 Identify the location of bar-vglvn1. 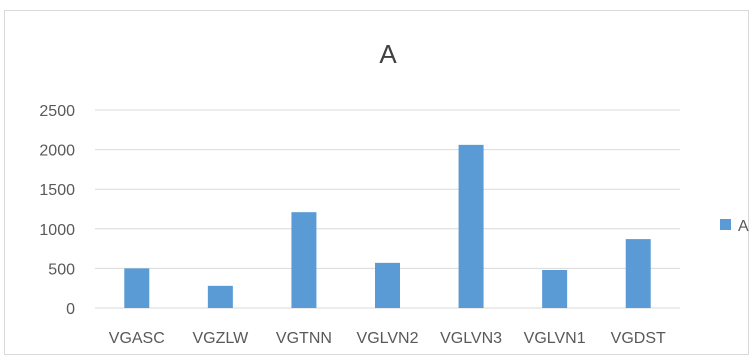
(555, 288).